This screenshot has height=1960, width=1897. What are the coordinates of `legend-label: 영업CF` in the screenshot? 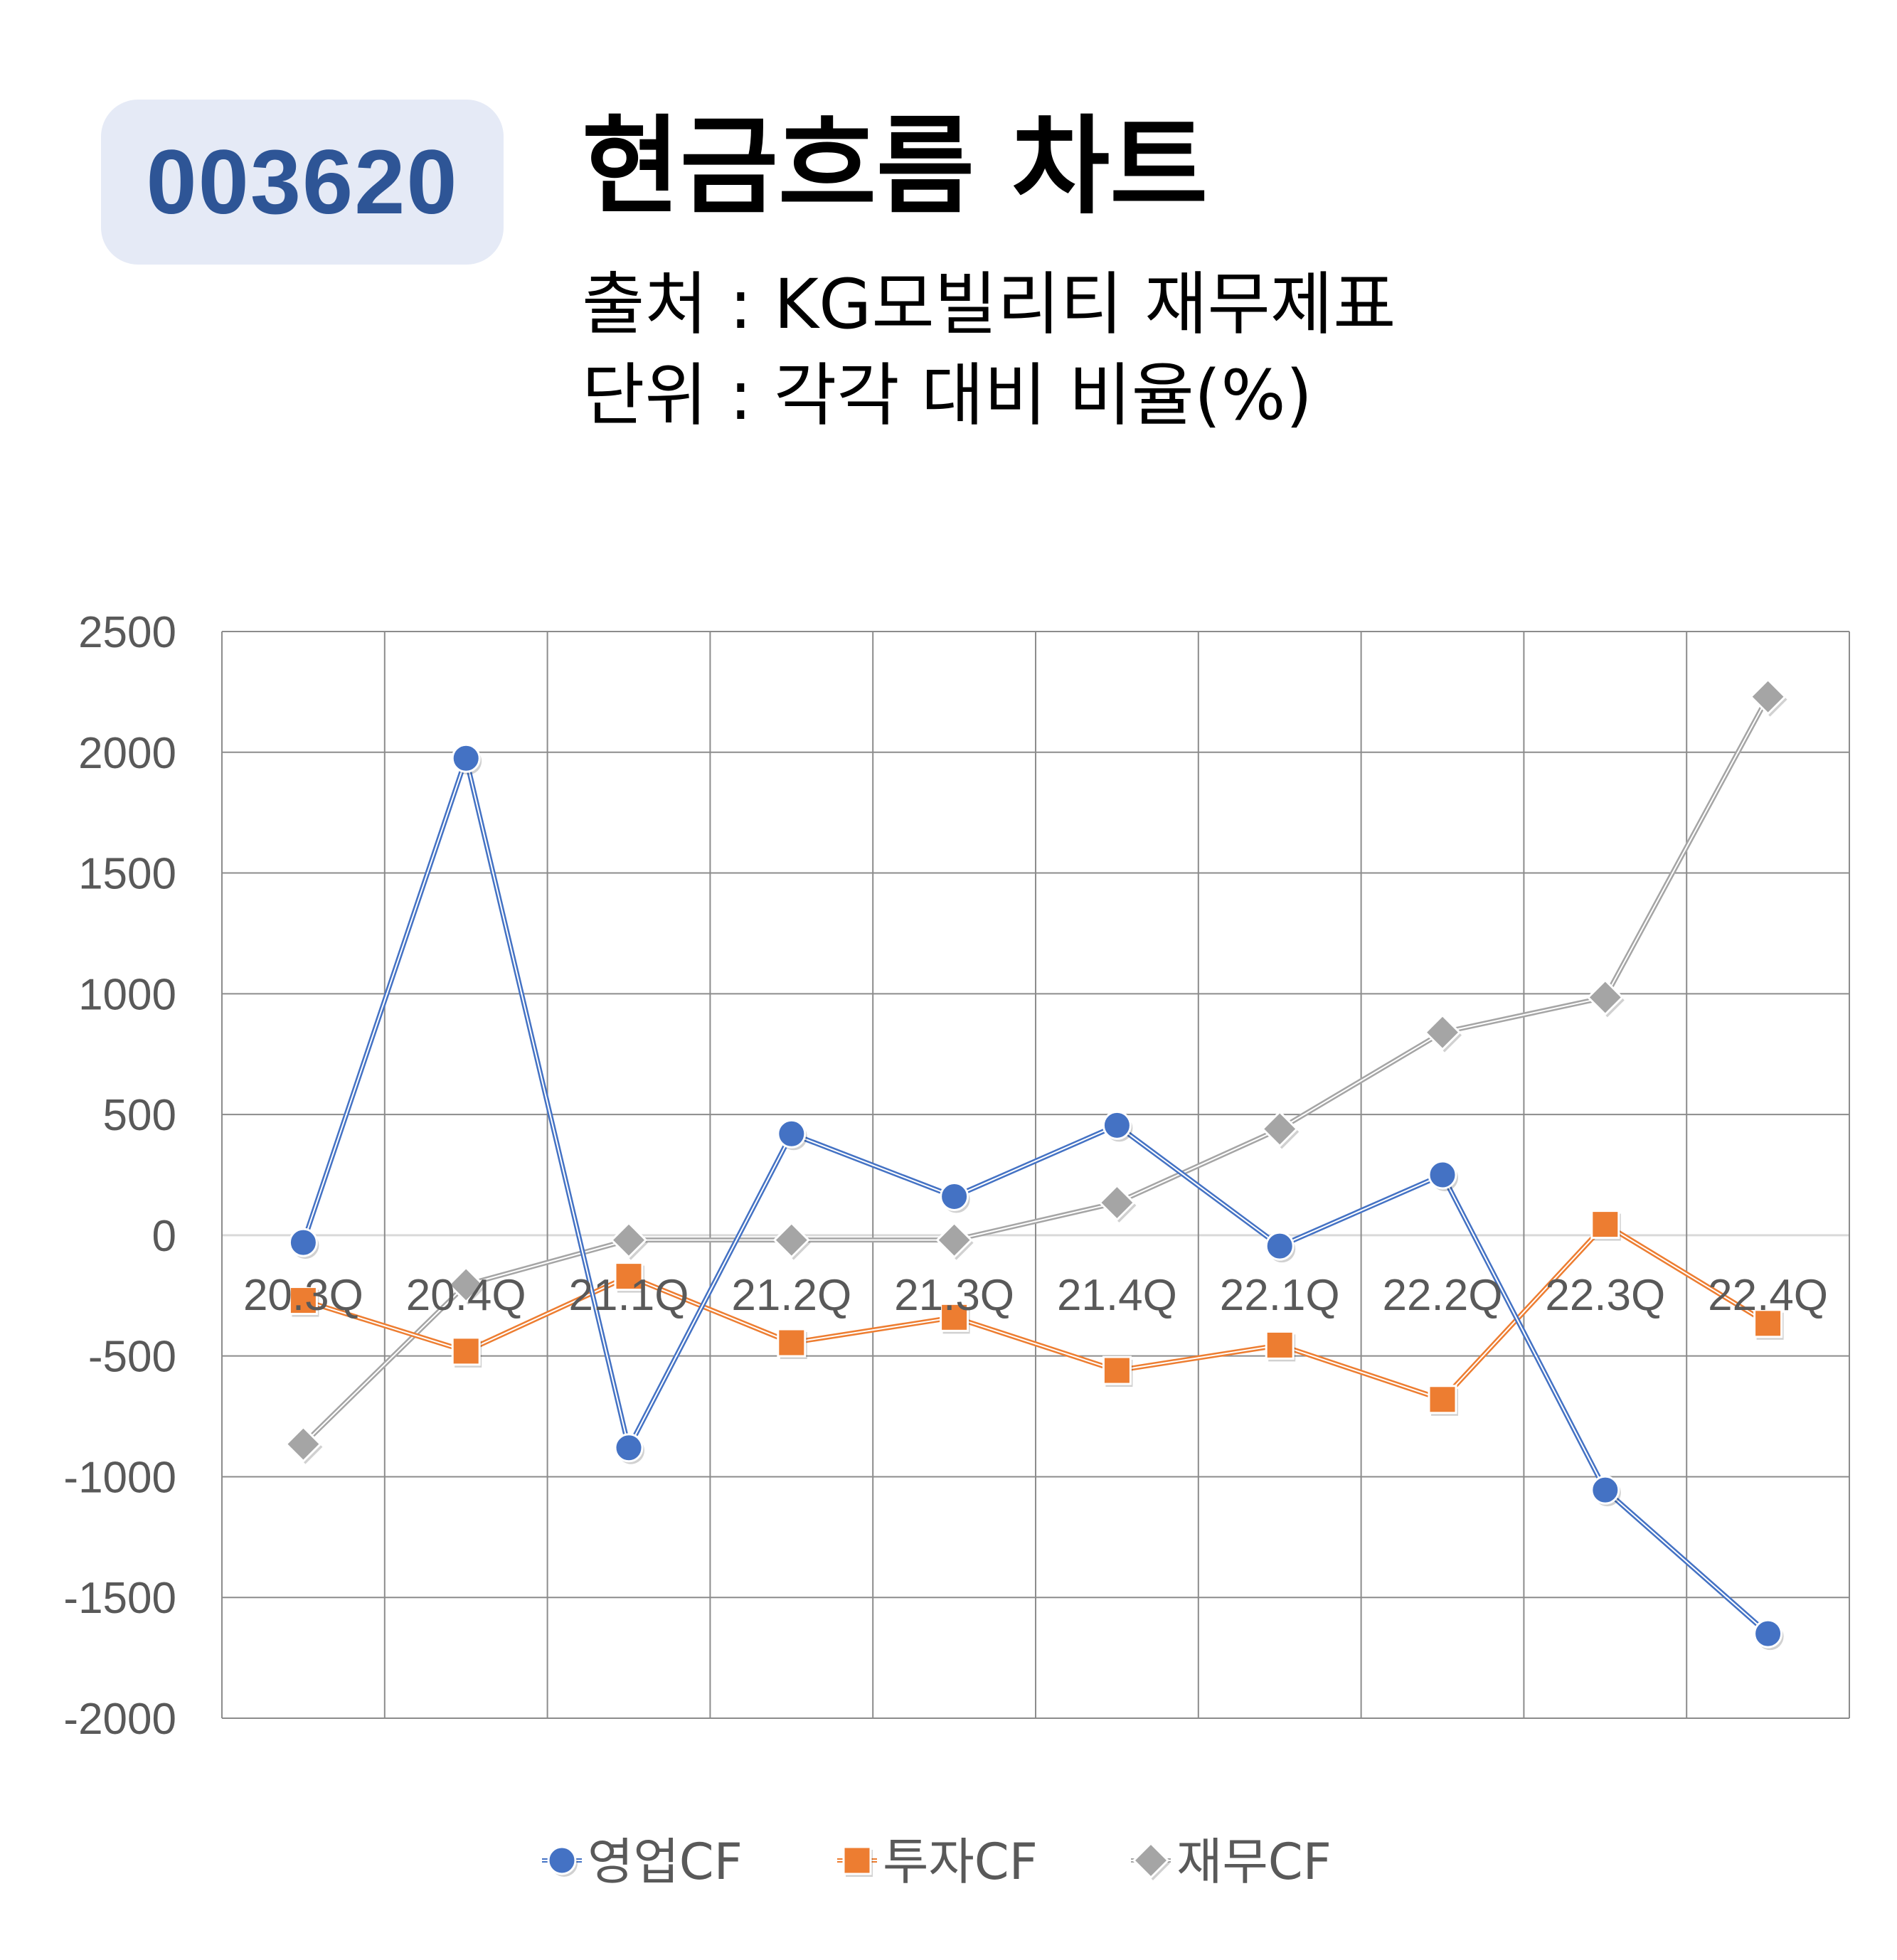 It's located at (665, 1862).